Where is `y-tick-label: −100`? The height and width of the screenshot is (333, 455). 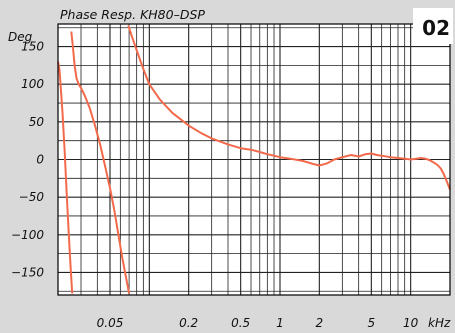
y-tick-label: −100 is located at coordinates (27, 235).